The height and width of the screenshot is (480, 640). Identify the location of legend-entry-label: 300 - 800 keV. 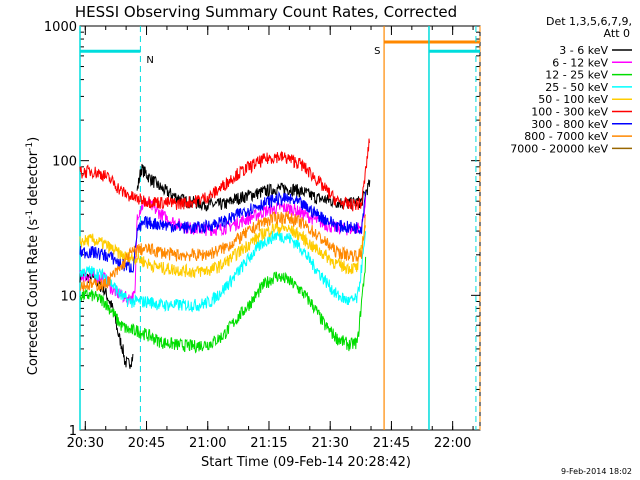
(569, 124).